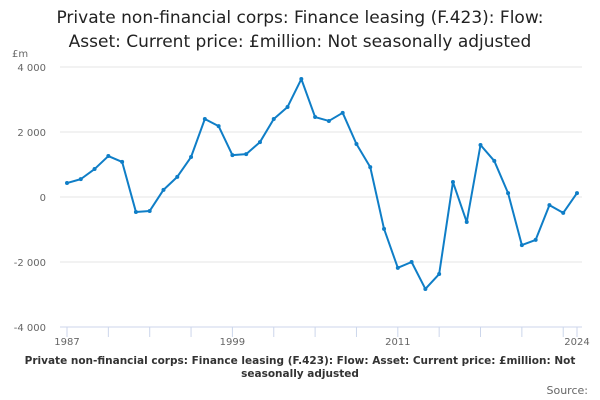 Image resolution: width=600 pixels, height=400 pixels. What do you see at coordinates (322, 337) in the screenshot?
I see `x-axis: 1987 1999 2011 2024` at bounding box center [322, 337].